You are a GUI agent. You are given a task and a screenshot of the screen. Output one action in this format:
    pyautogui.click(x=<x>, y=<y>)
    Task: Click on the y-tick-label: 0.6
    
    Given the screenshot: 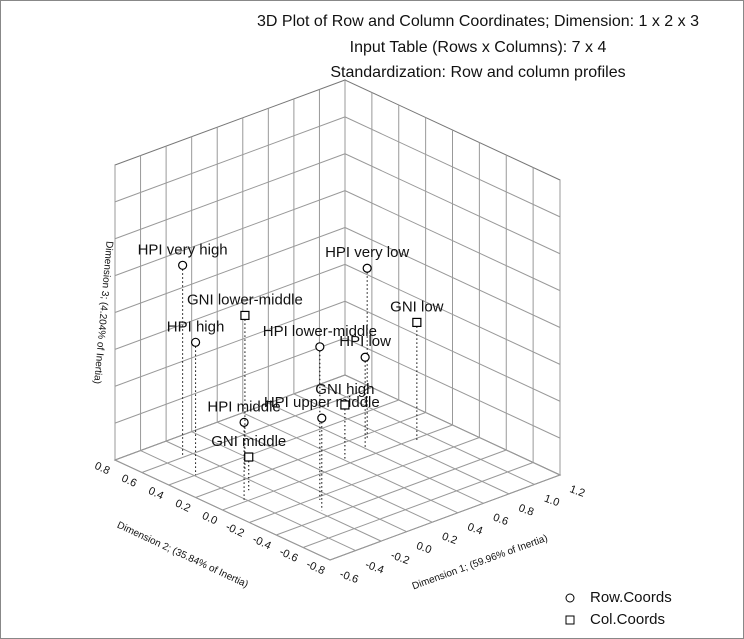 What is the action you would take?
    pyautogui.click(x=129, y=481)
    